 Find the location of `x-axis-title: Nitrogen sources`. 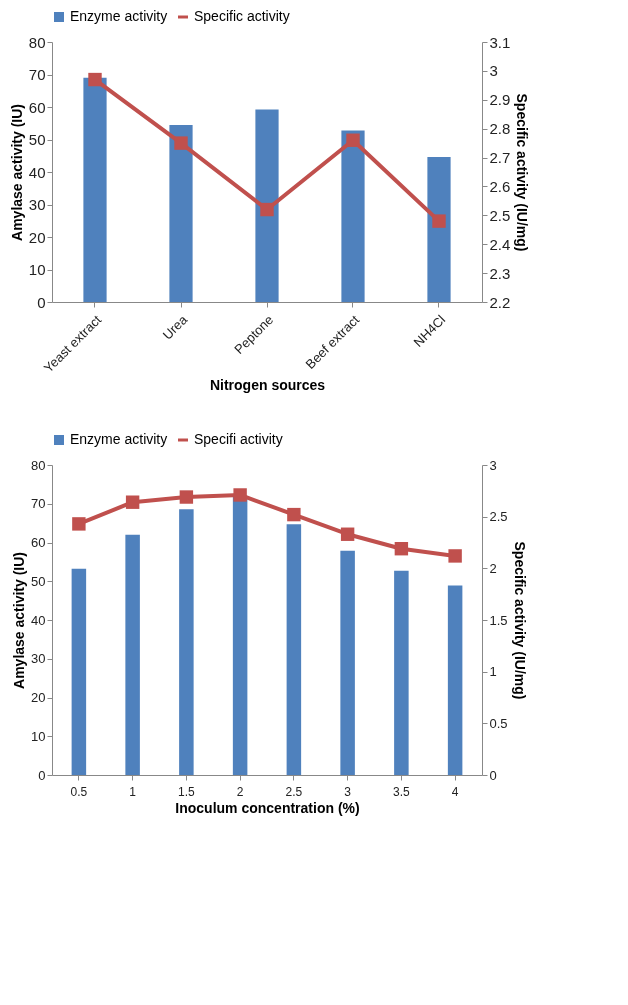

x-axis-title: Nitrogen sources is located at coordinates (267, 385).